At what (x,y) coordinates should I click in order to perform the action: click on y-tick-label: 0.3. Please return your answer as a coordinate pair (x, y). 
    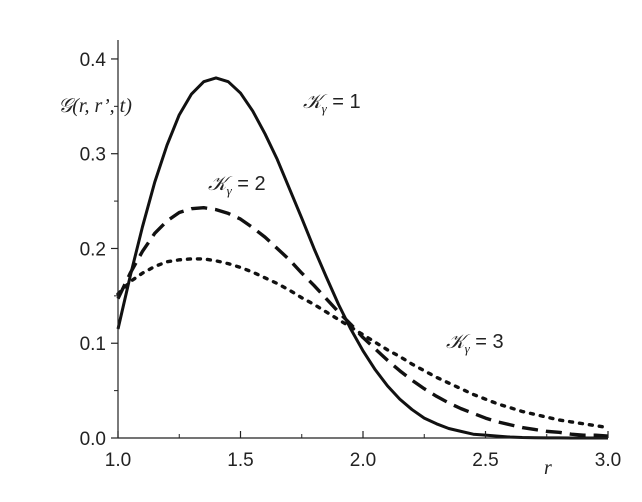
    Looking at the image, I should click on (93, 155).